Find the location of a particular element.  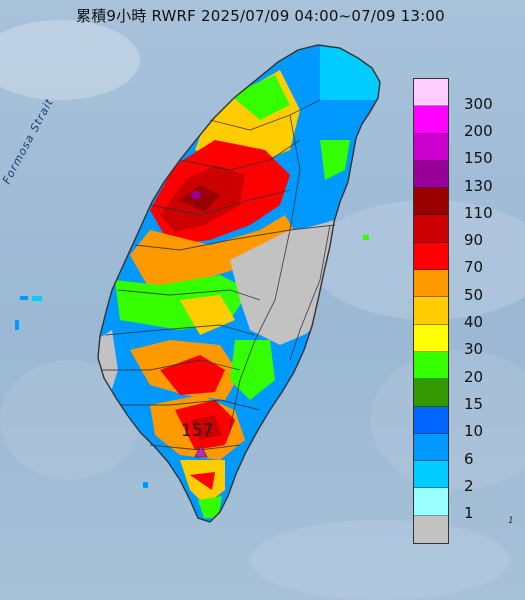

edge-label: 1 is located at coordinates (511, 521).